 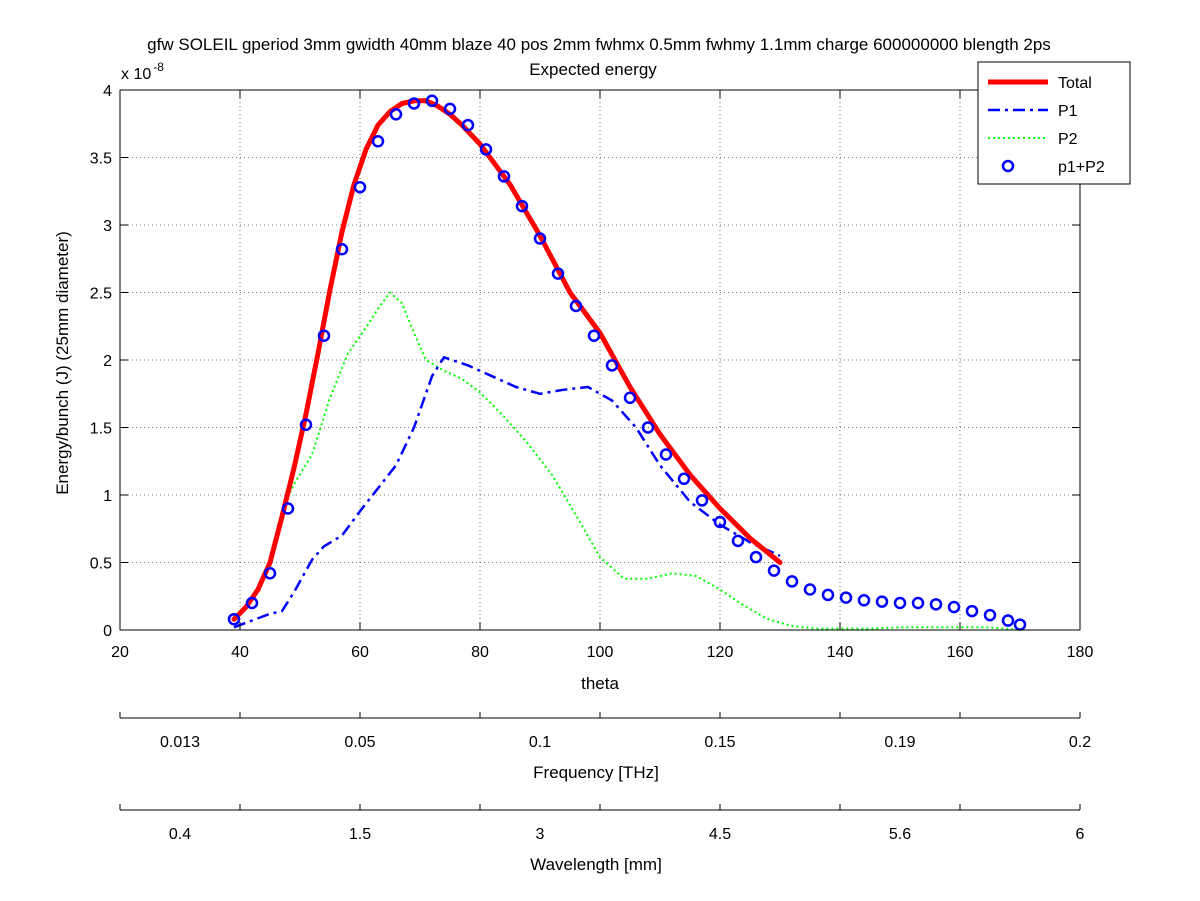 I want to click on legend-label: P2, so click(x=1068, y=139).